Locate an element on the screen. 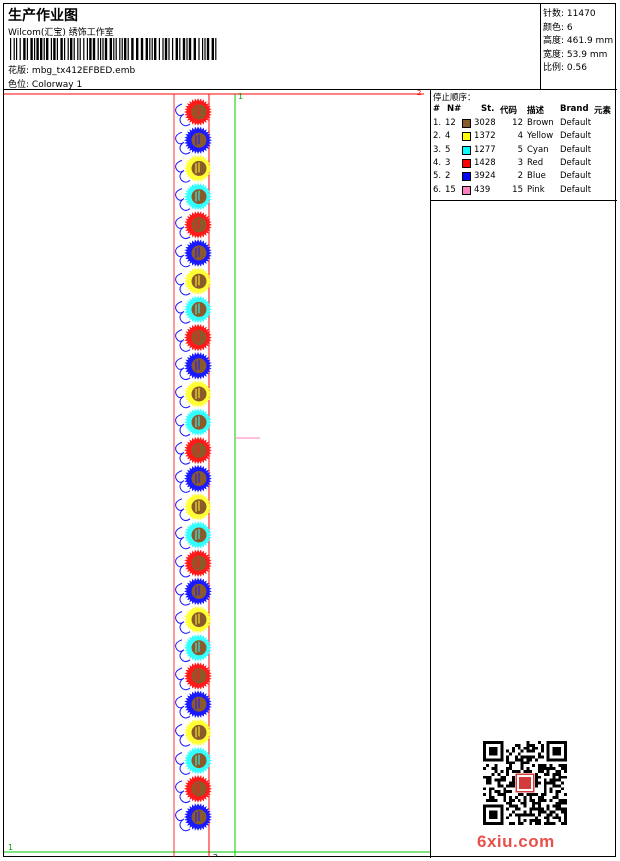  row-description: Pink is located at coordinates (536, 189).